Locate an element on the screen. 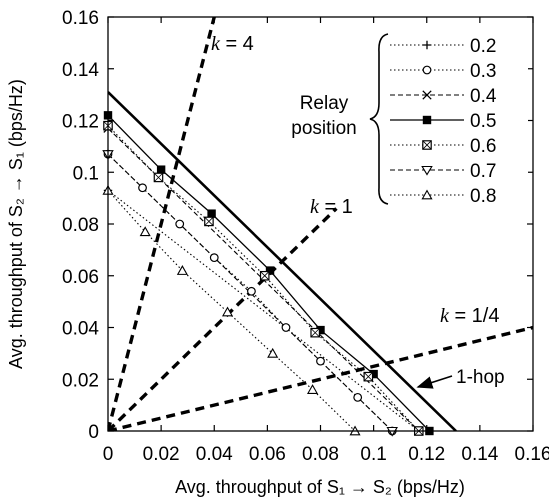 Image resolution: width=549 pixels, height=502 pixels. legend-title-line2: position is located at coordinates (324, 128).